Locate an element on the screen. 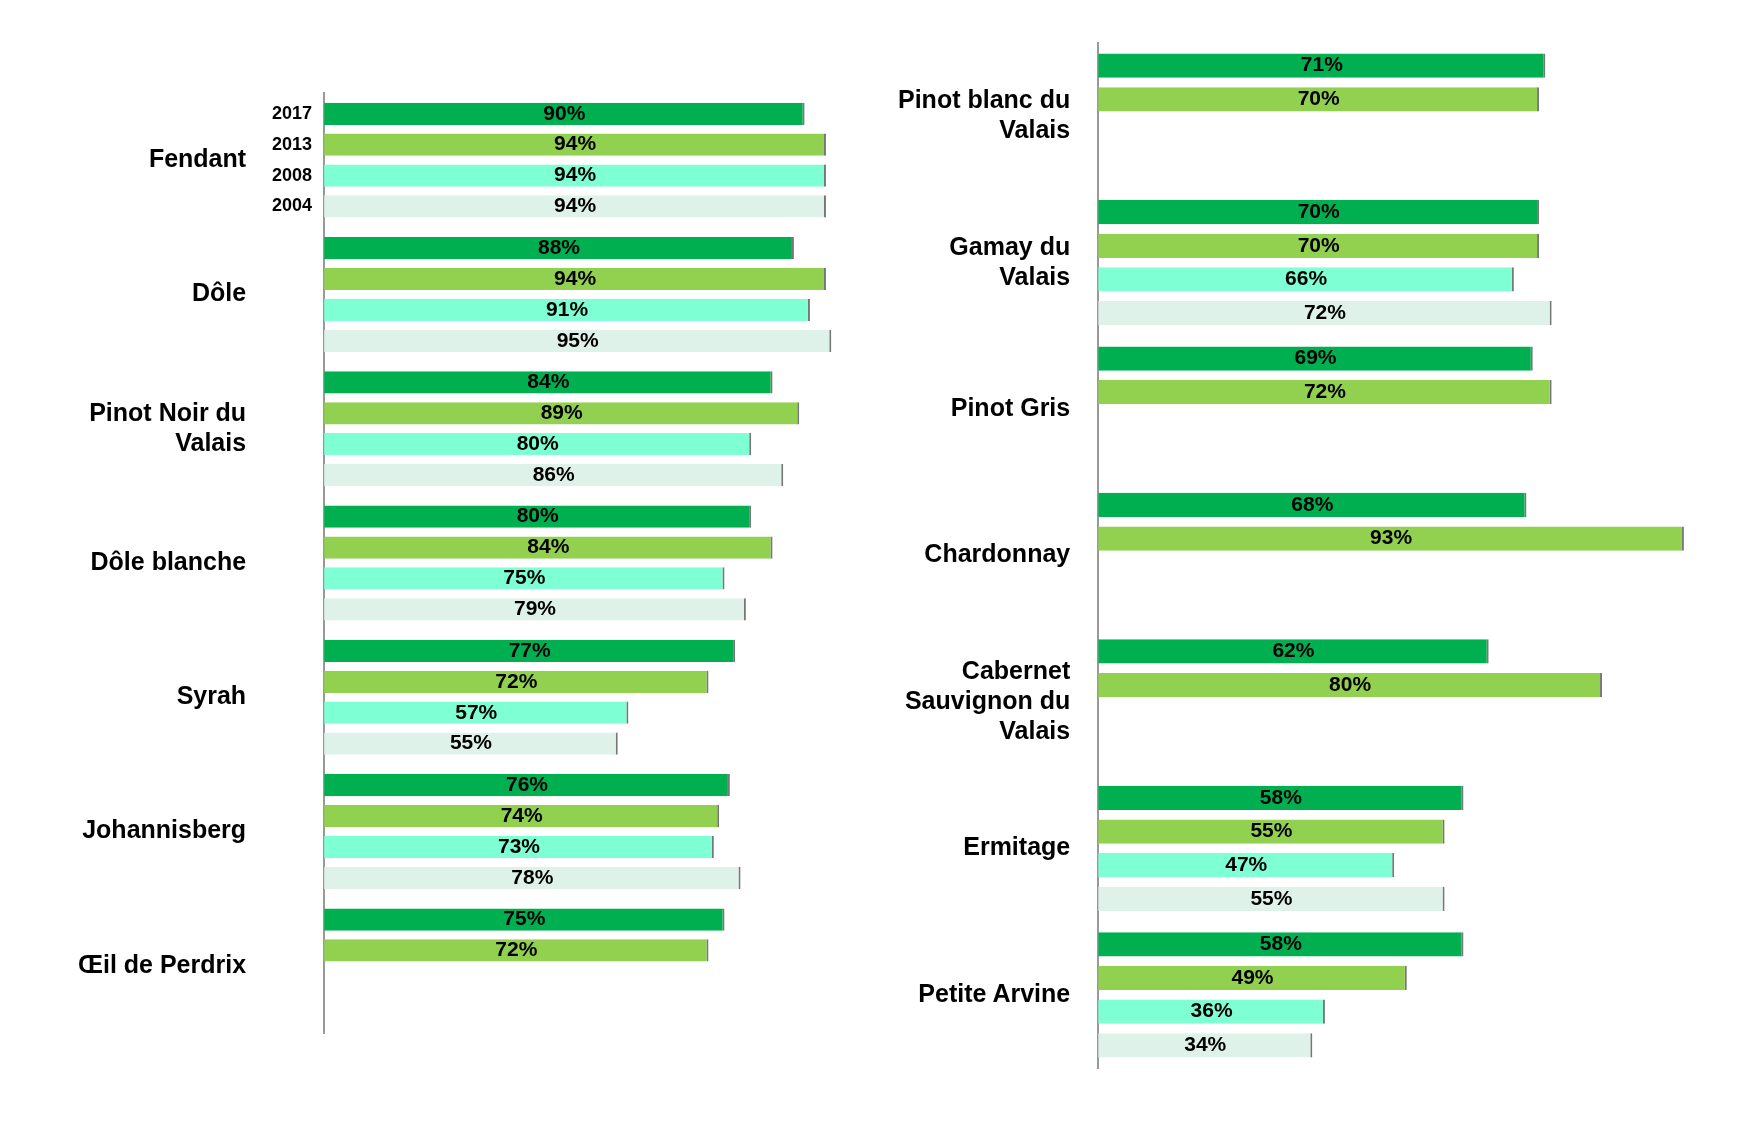 Image resolution: width=1753 pixels, height=1134 pixels. data-label: 57% is located at coordinates (476, 711).